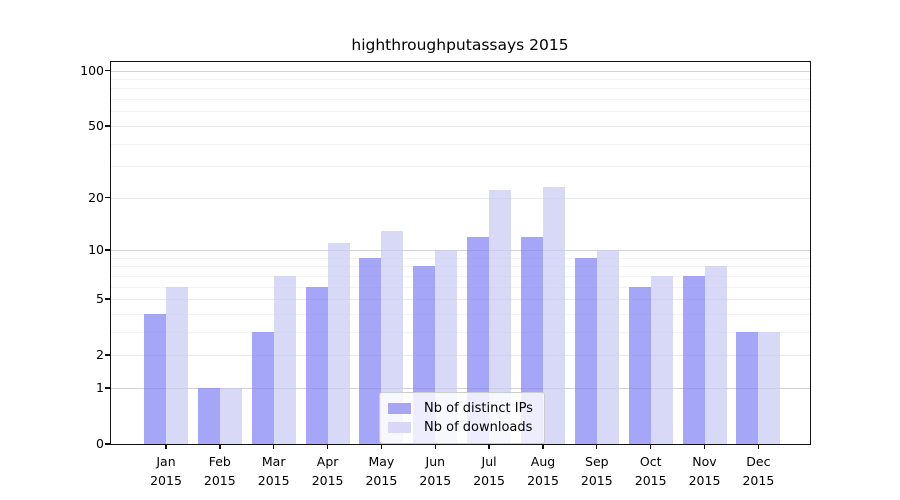 This screenshot has width=900, height=500. I want to click on xtick-mark-jun, so click(435, 446).